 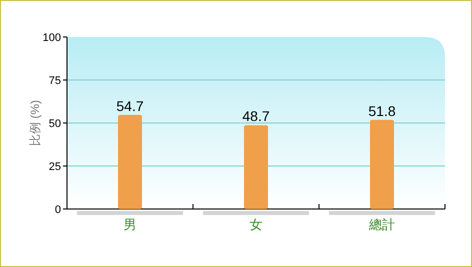 What do you see at coordinates (51, 38) in the screenshot?
I see `y-tick-label: 100` at bounding box center [51, 38].